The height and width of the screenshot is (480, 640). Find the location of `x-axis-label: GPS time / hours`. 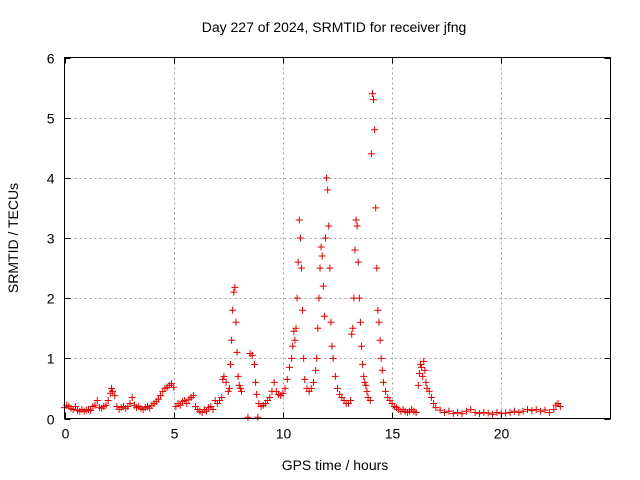

x-axis-label: GPS time / hours is located at coordinates (335, 465).